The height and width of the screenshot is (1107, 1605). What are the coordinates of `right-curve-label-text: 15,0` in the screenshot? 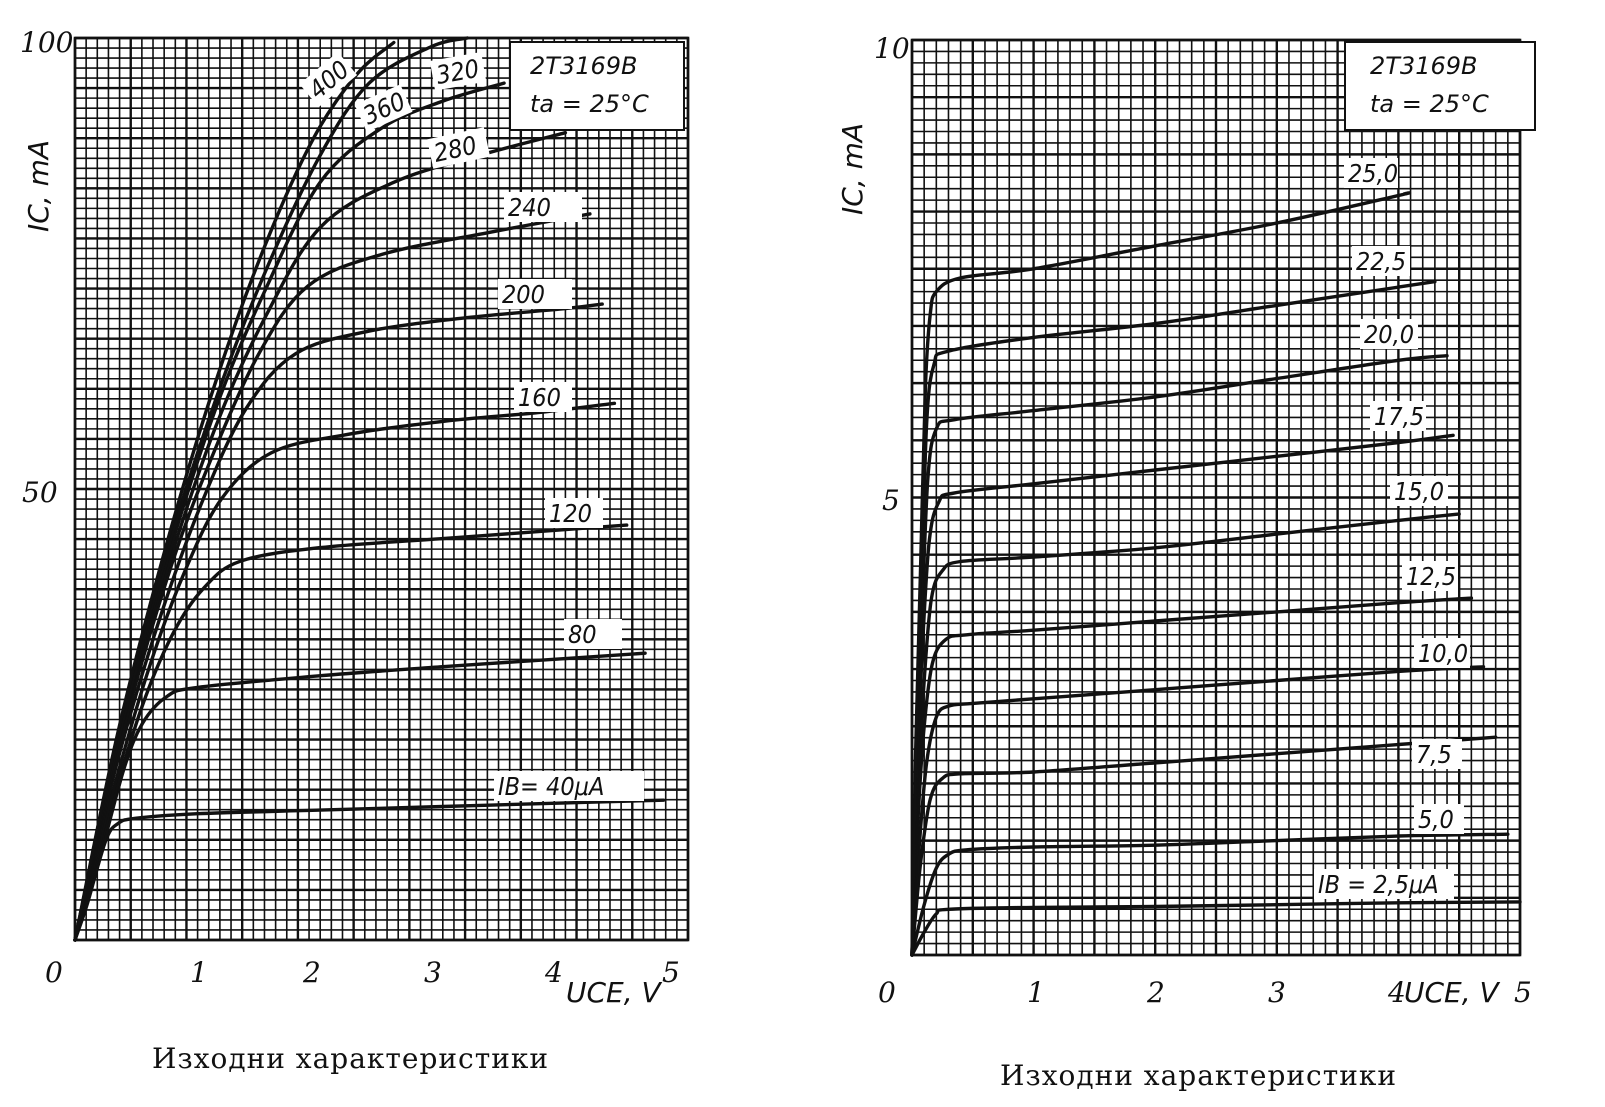 It's located at (1419, 491).